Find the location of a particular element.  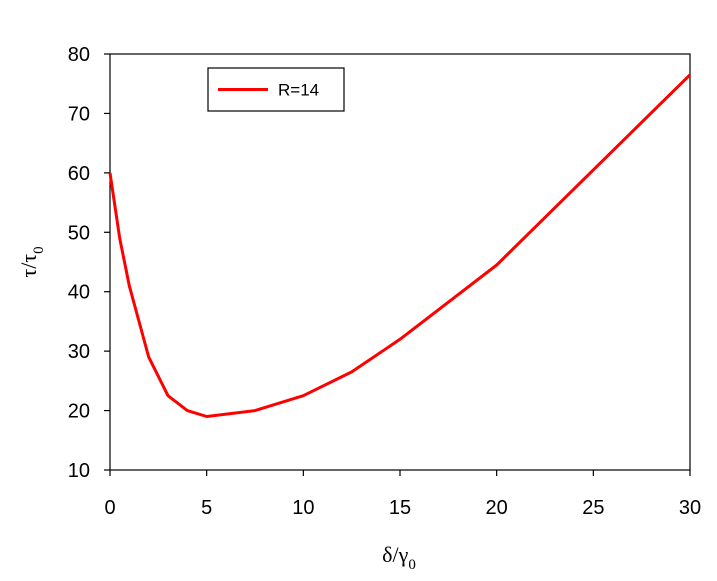

y-tick-label: 50 is located at coordinates (79, 233).